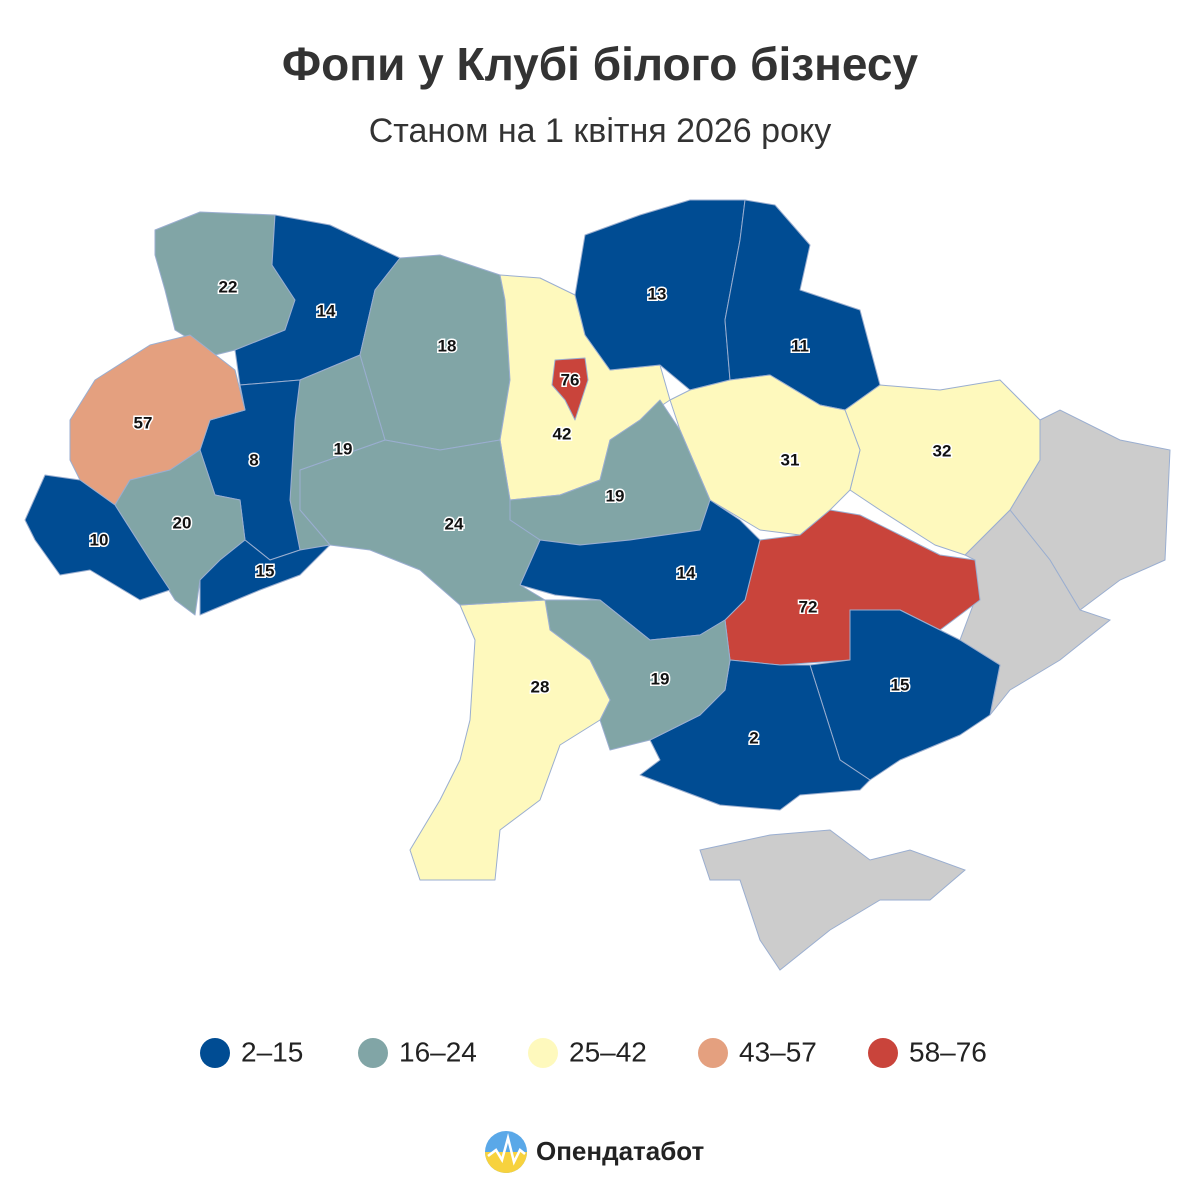 Image resolution: width=1200 pixels, height=1200 pixels. Describe the element at coordinates (228, 286) in the screenshot. I see `region-label: 22` at that location.